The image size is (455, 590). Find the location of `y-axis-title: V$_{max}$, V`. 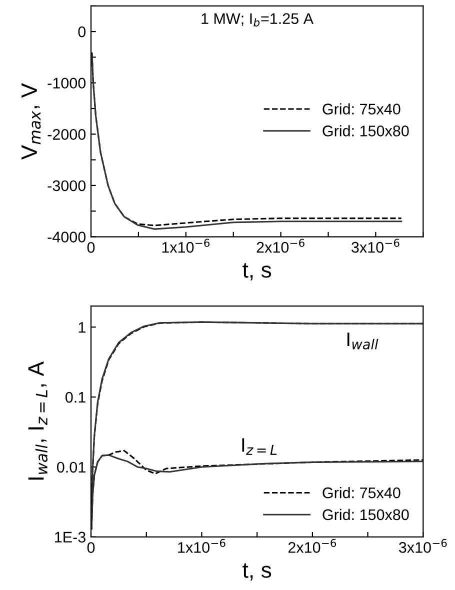

y-axis-title: V$_{max}$, V is located at coordinates (31, 121).